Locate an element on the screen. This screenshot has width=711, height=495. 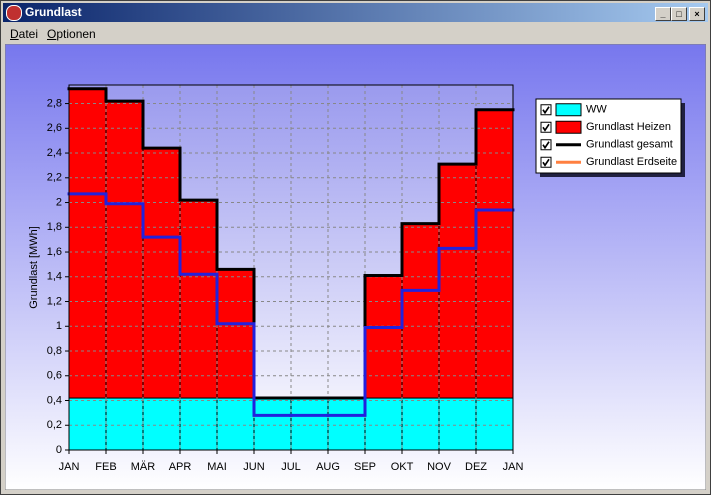
menu-item: Datei is located at coordinates (24, 34).